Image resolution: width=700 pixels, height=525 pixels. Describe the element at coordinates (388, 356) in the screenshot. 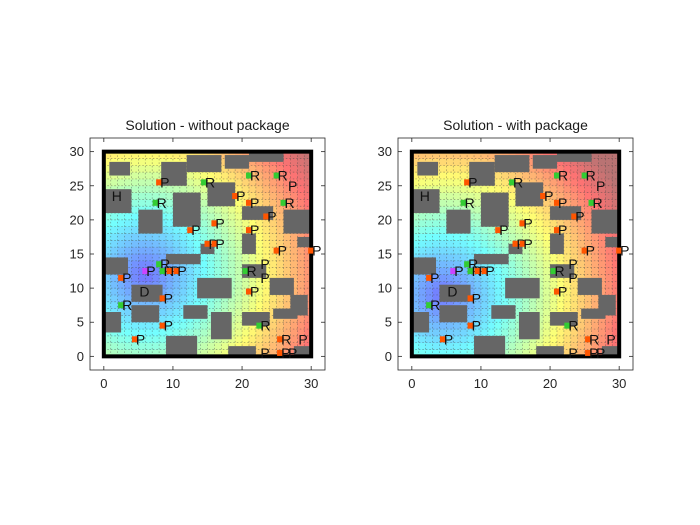

I see `y-tick-label: 0` at that location.